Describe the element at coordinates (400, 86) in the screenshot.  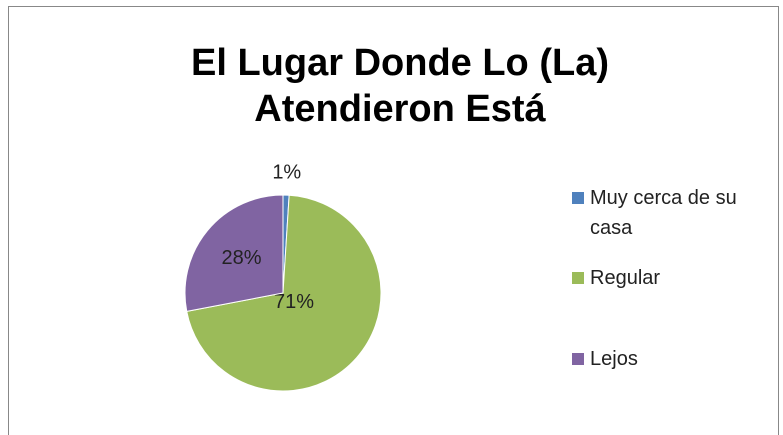
I see `chart-title: El Lugar Donde Lo (La) Atendieron Está` at that location.